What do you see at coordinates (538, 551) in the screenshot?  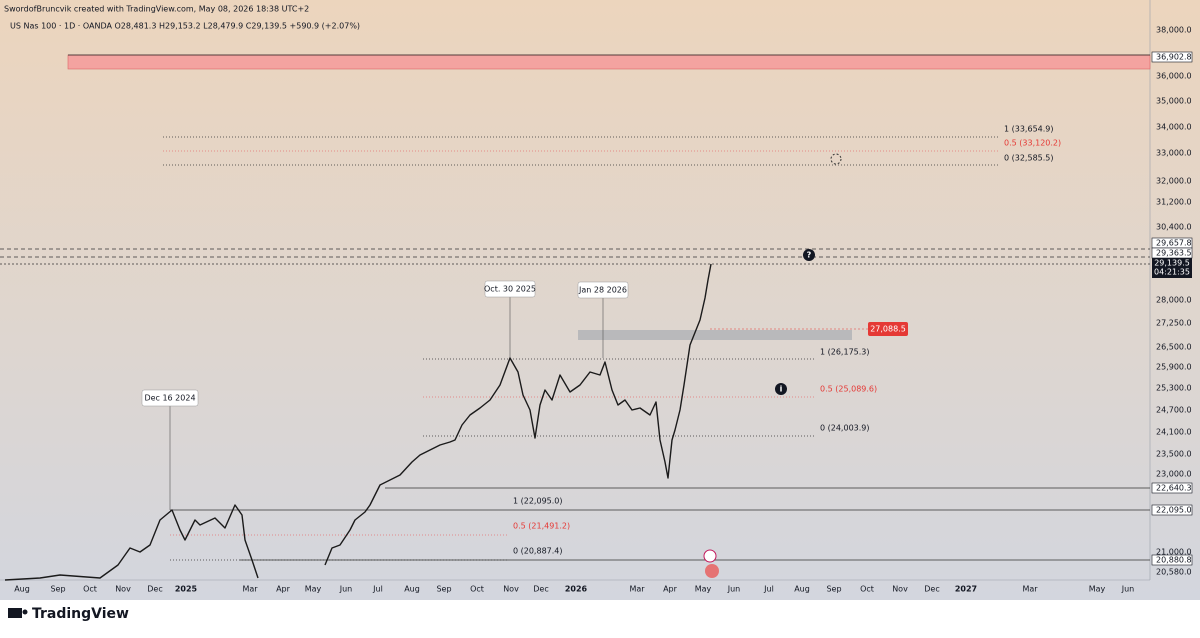 I see `fib-label: 0 (20,887.4)` at bounding box center [538, 551].